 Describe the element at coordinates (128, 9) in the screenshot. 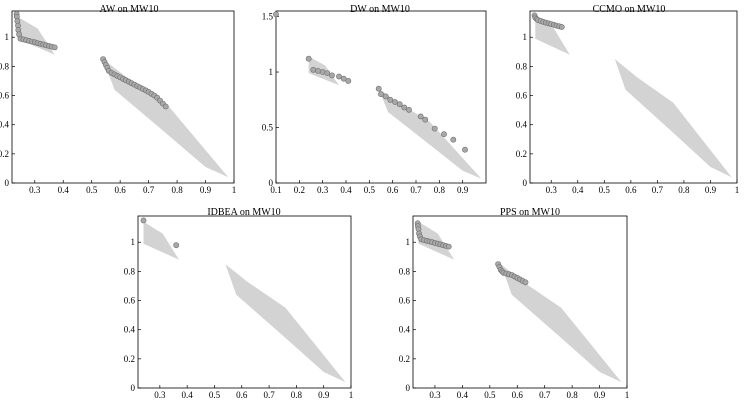

I see `panel-title: AW on MW10` at that location.